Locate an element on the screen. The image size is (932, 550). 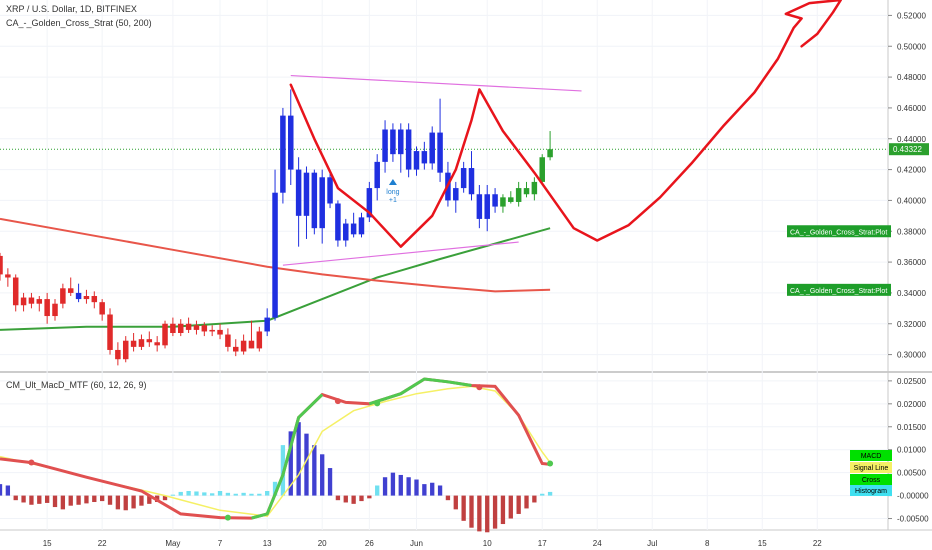
plot-badge-label: CA_-_Golden_Cross_Strat:Plot is located at coordinates (838, 291).